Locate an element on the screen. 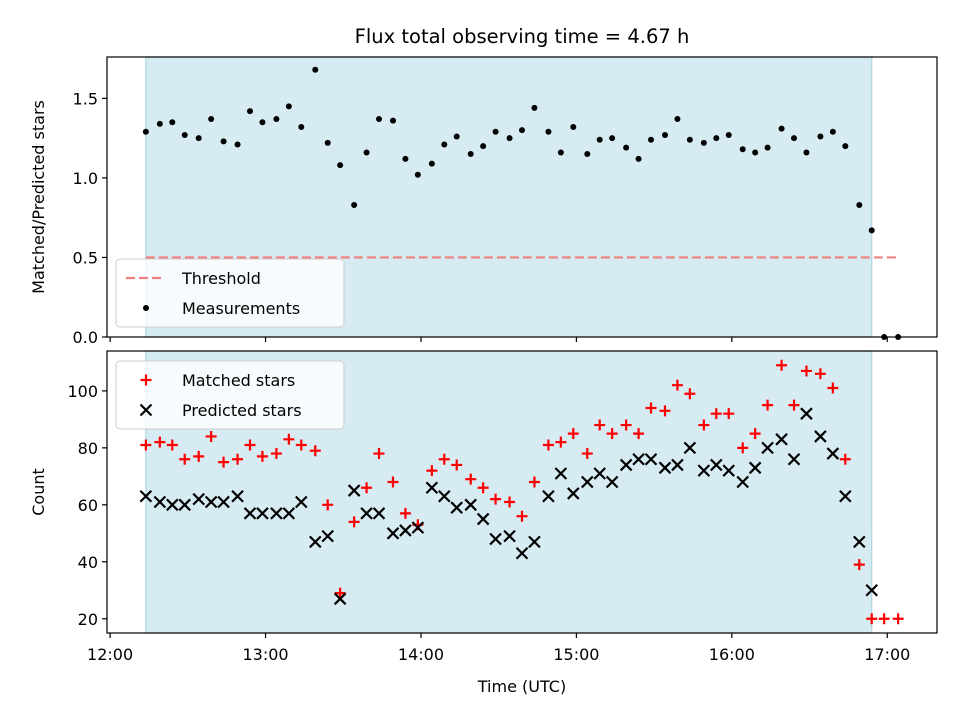 This screenshot has width=960, height=720. y-tick-label: 20 is located at coordinates (88, 619).